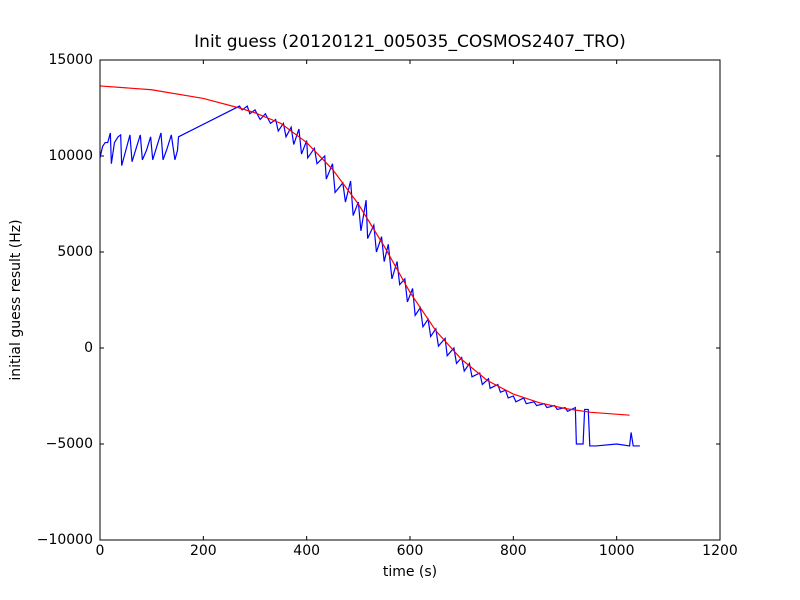  What do you see at coordinates (100, 551) in the screenshot?
I see `x-tick-label: 0` at bounding box center [100, 551].